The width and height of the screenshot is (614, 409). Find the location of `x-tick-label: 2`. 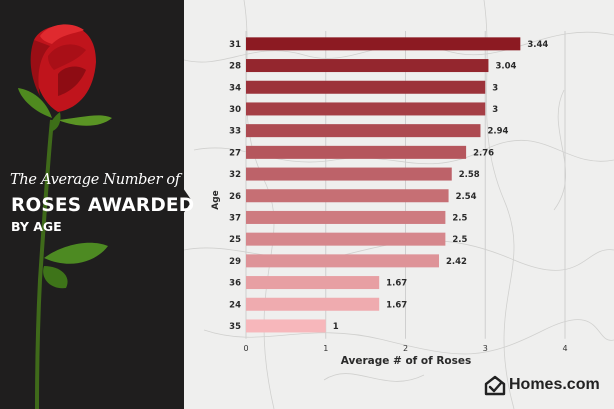

x-tick-label: 2 is located at coordinates (405, 348).